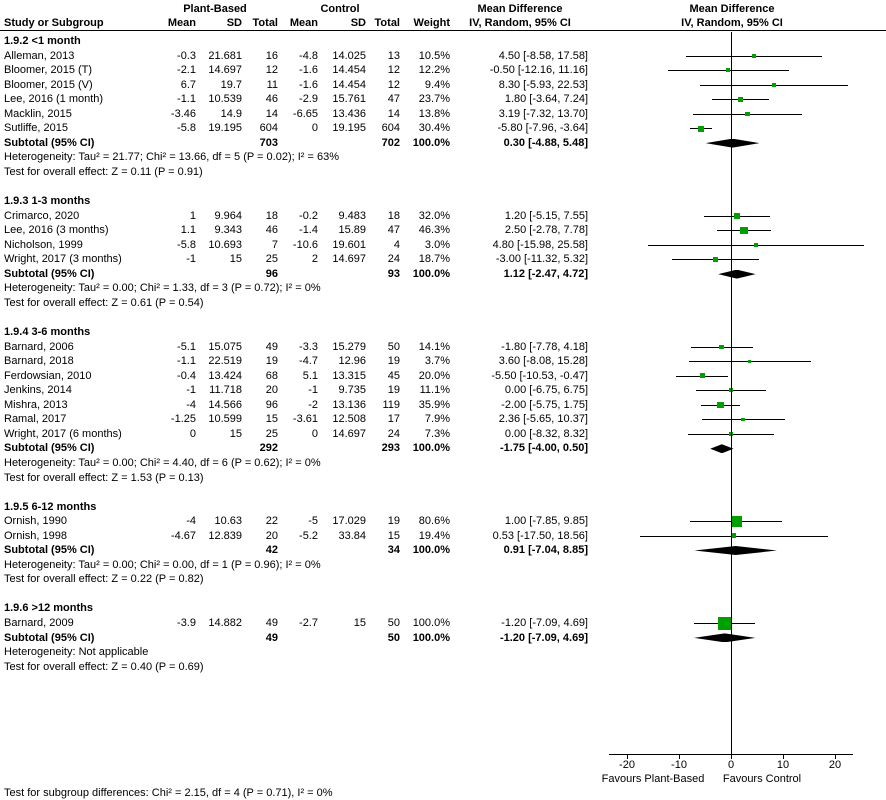 This screenshot has width=886, height=800. I want to click on control-mean: -1.4, so click(308, 230).